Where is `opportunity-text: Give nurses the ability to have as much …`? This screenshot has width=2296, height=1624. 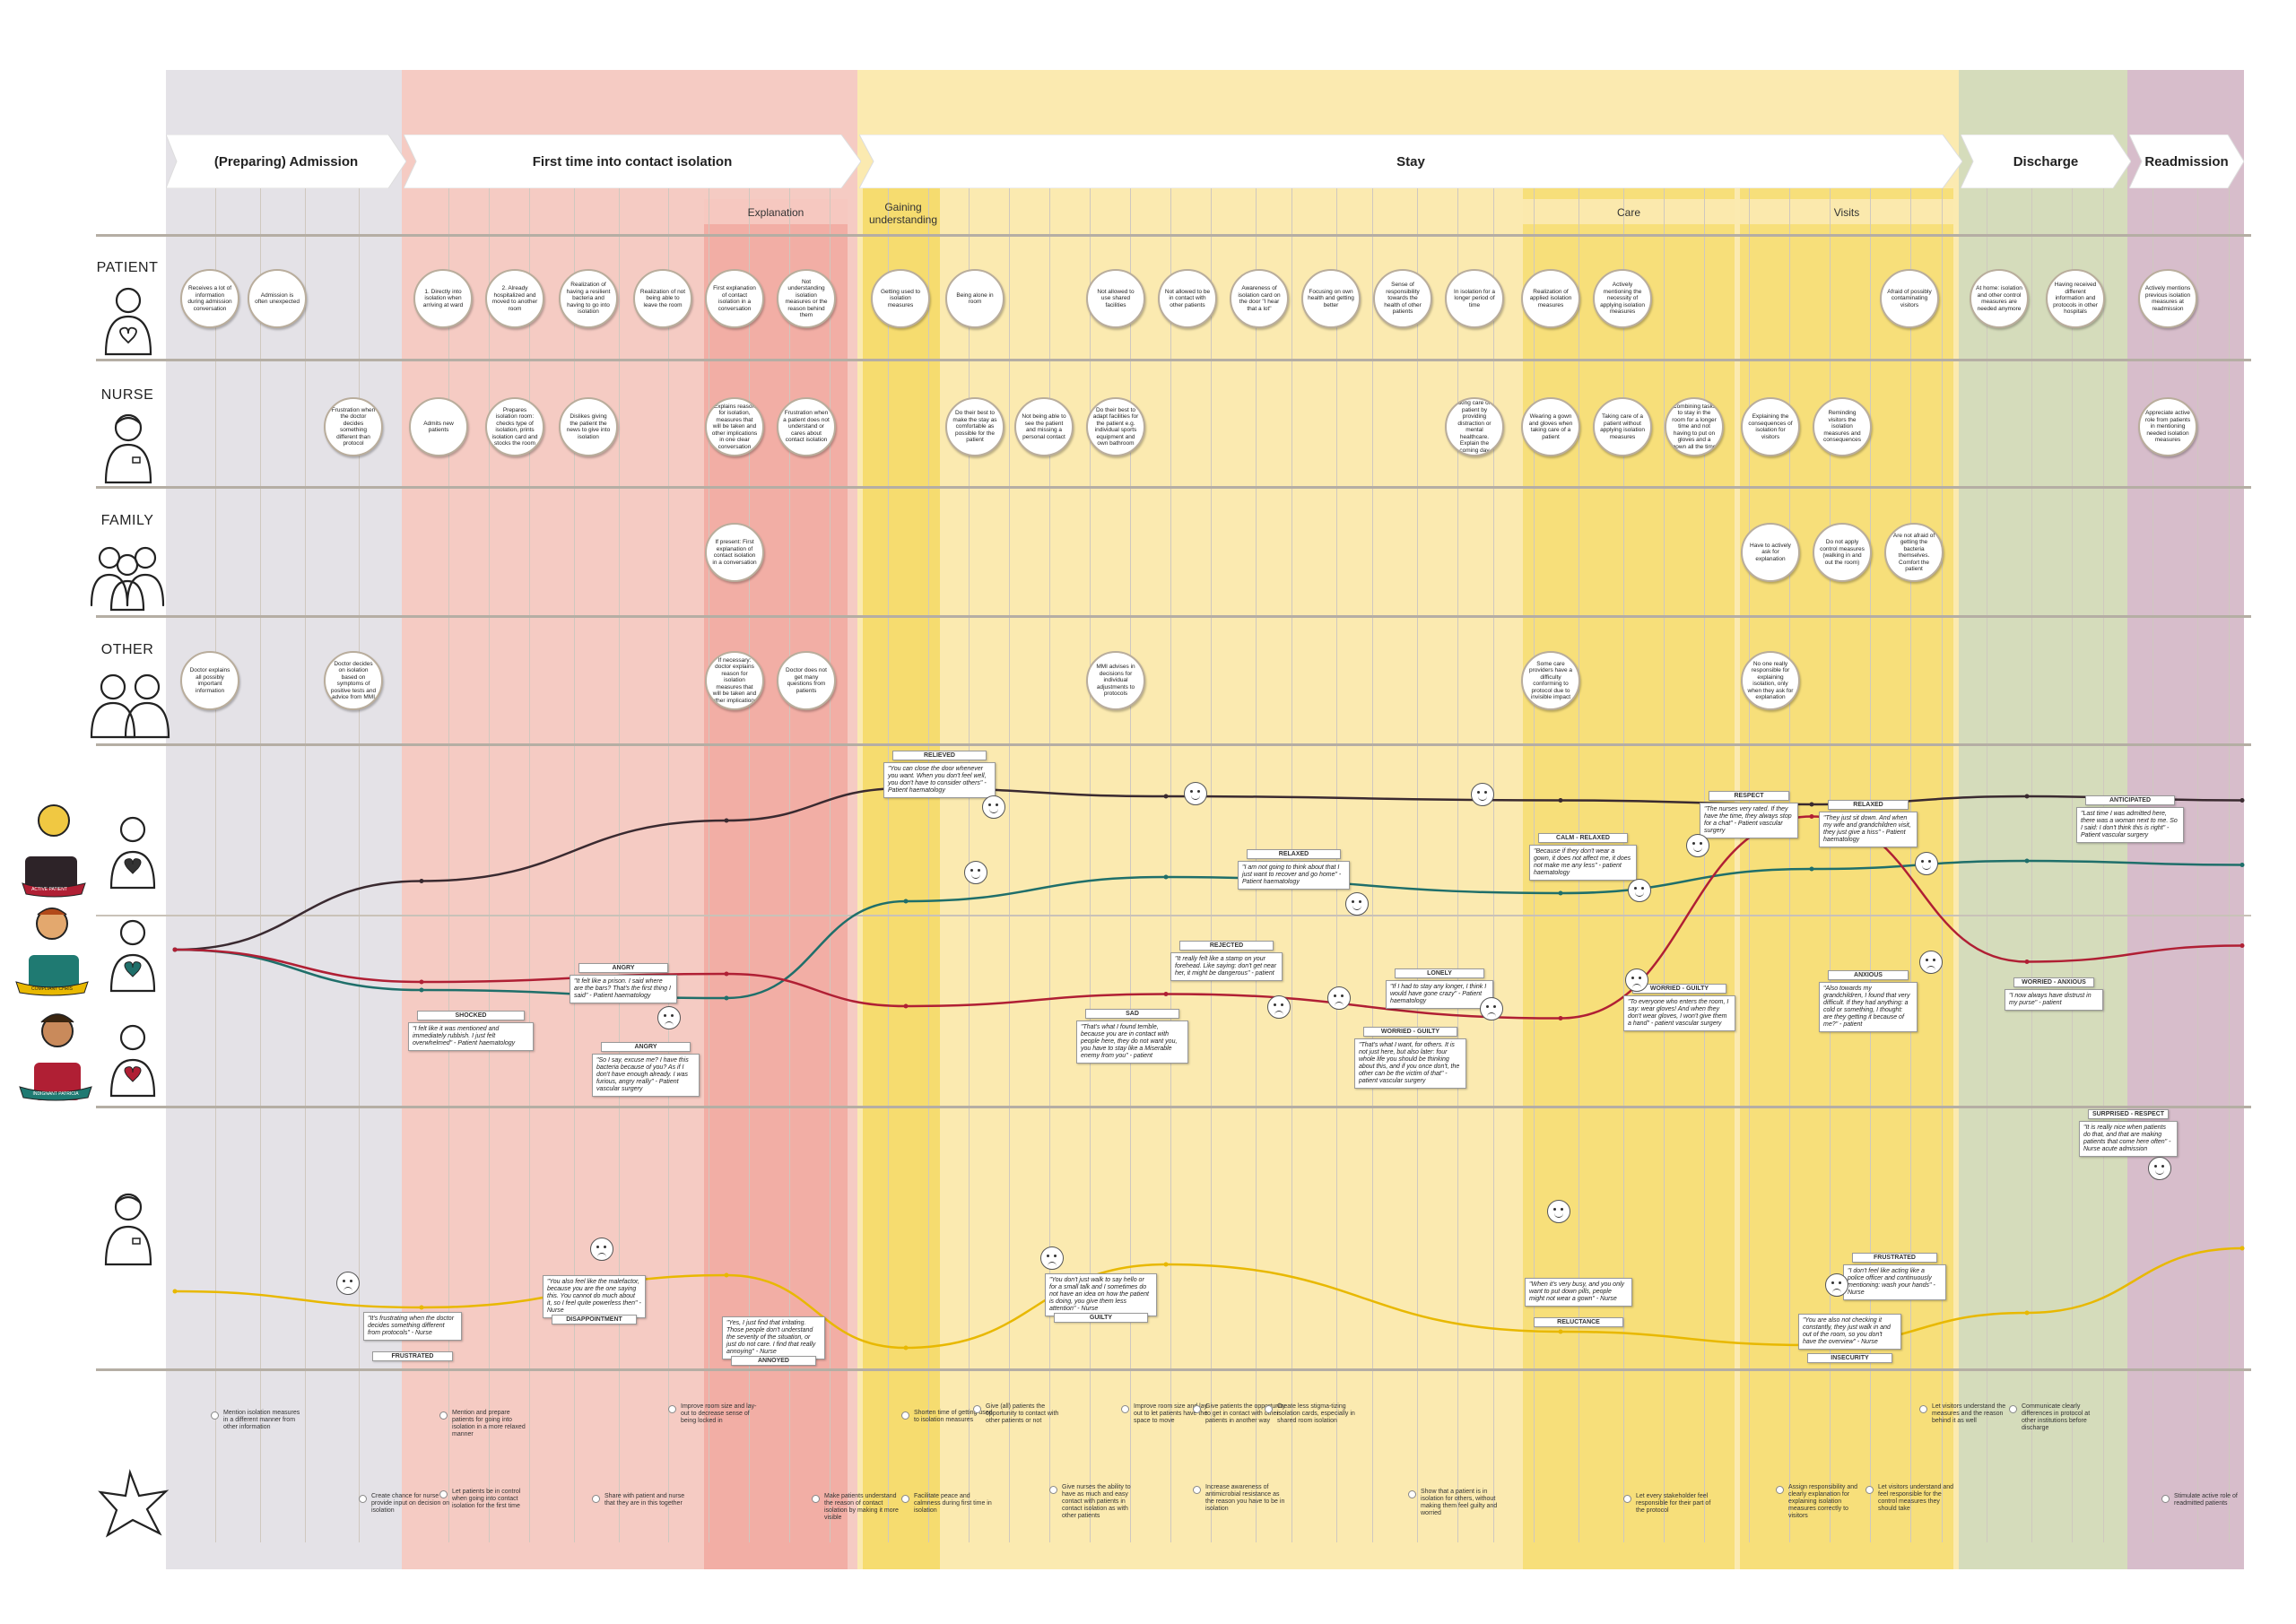 opportunity-text: Give nurses the ability to have as much … is located at coordinates (1096, 1501).